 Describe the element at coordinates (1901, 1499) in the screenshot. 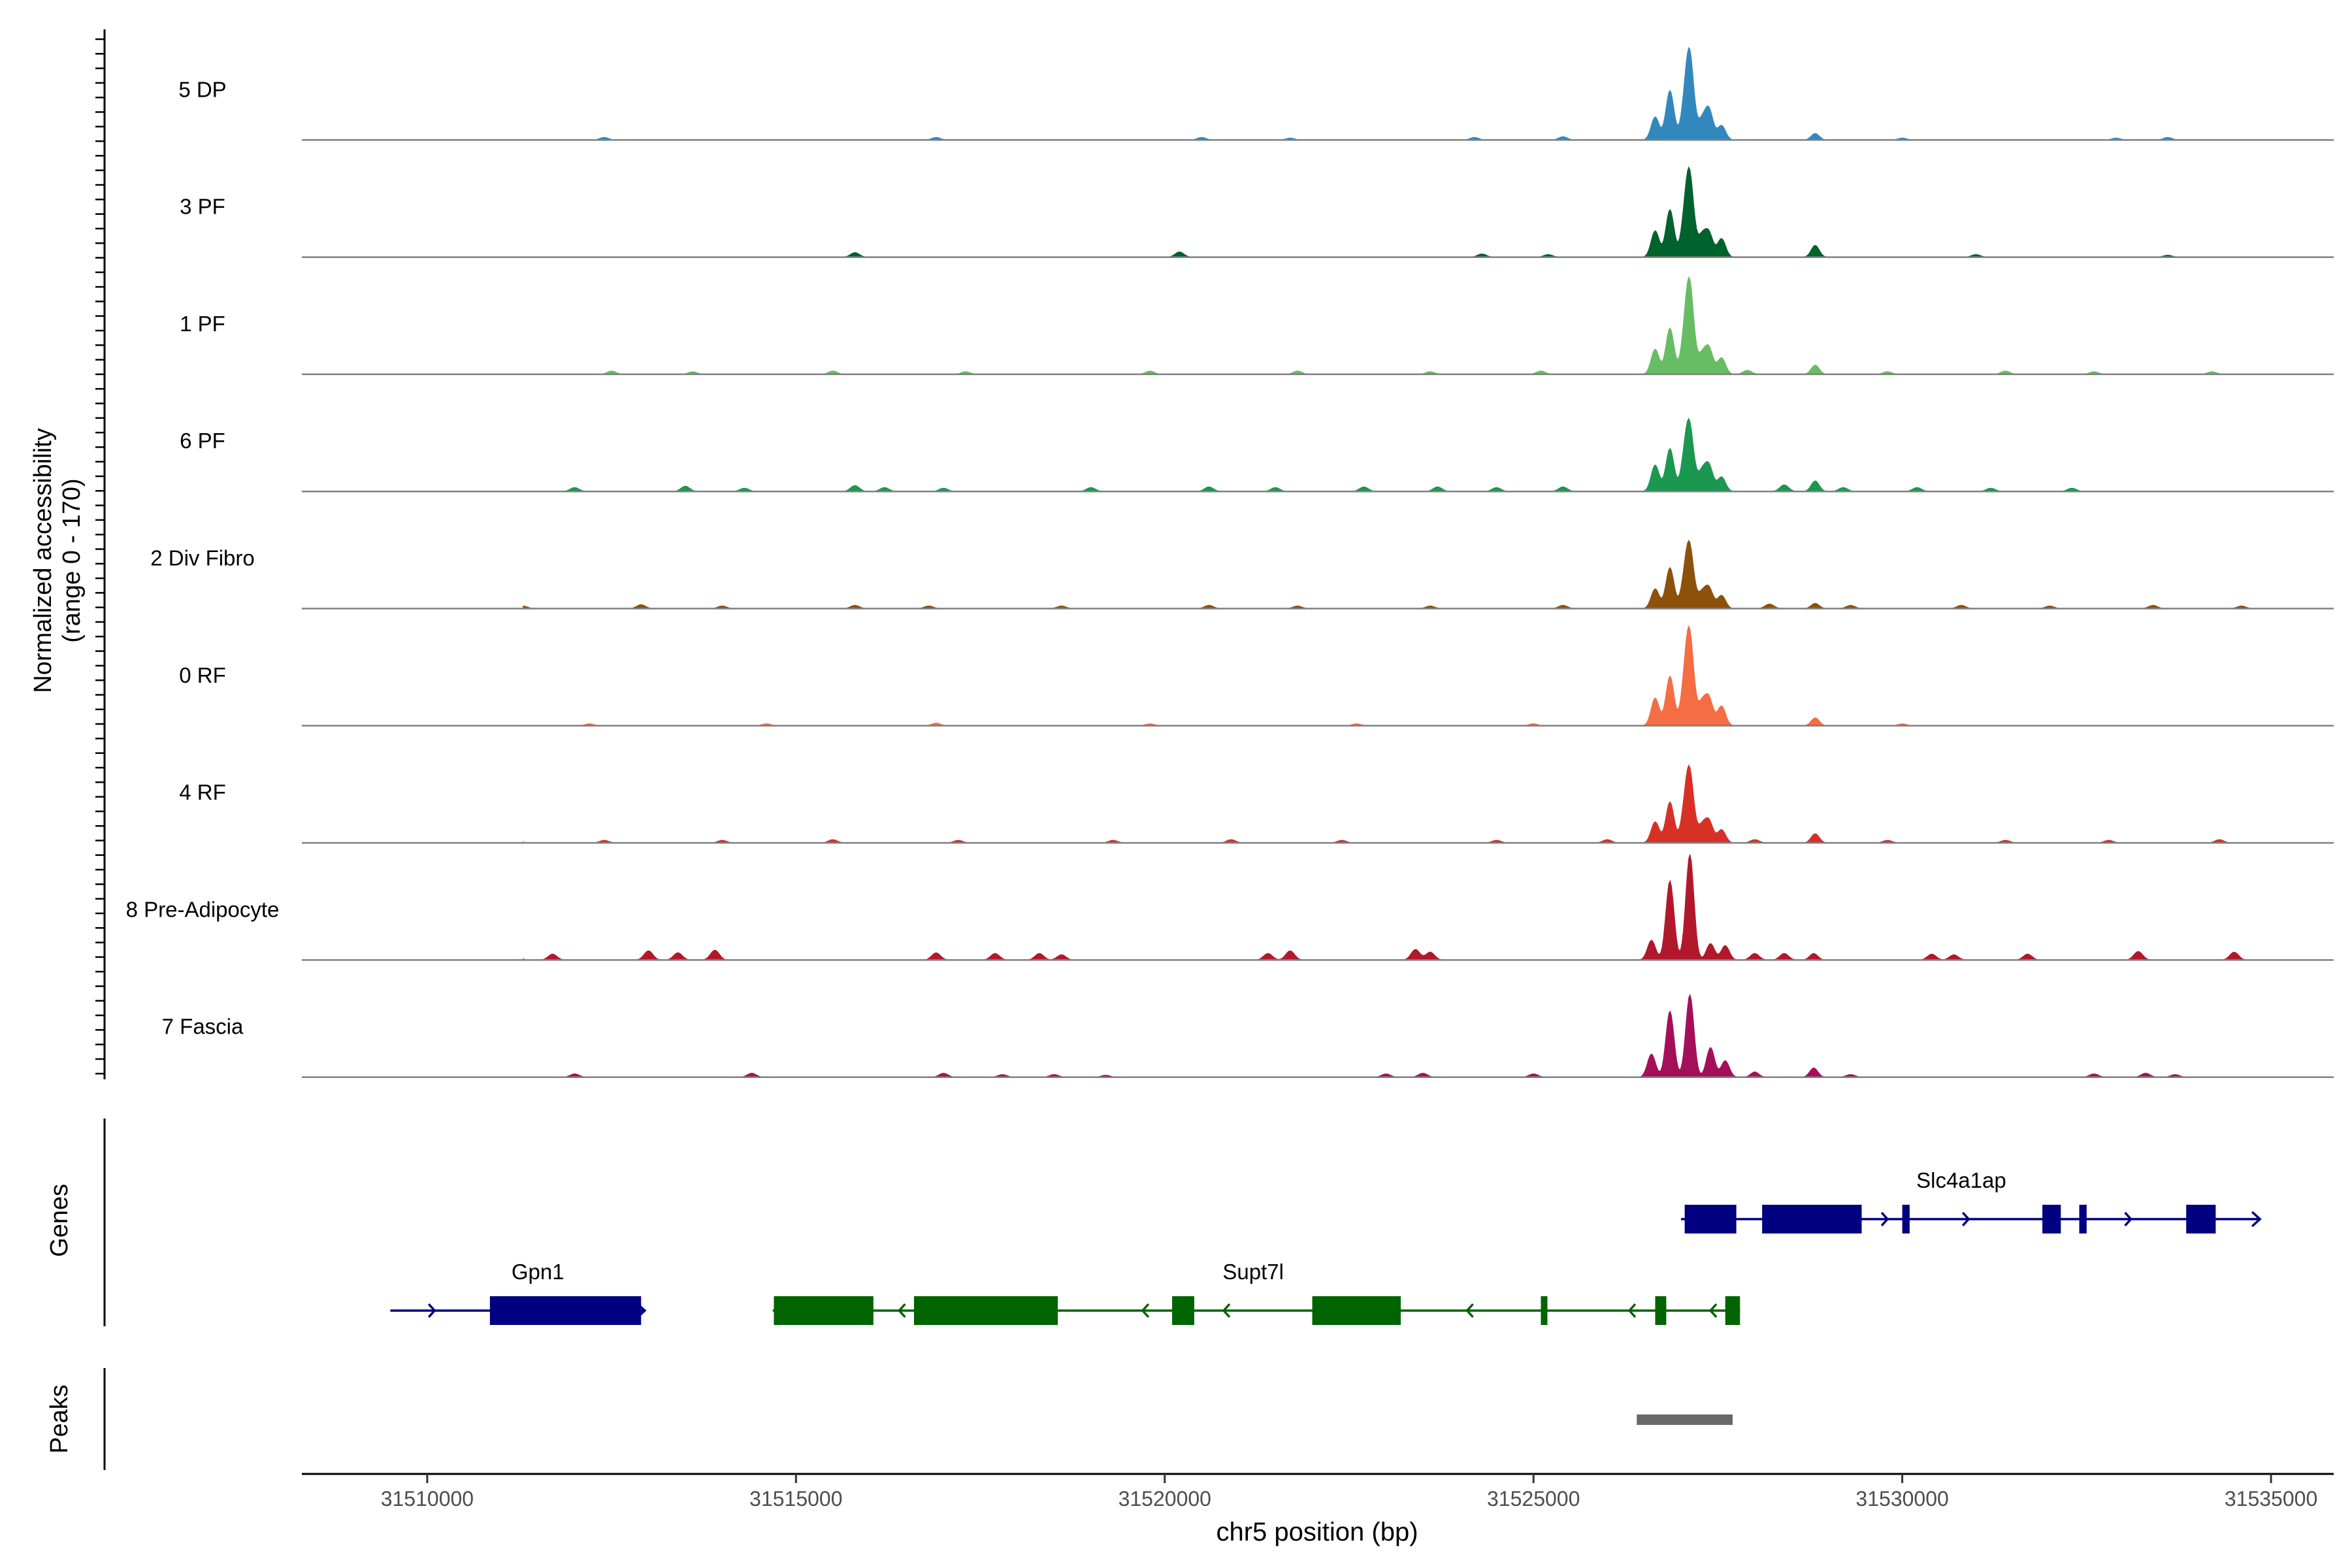

I see `x-tick-label: 31530000` at that location.